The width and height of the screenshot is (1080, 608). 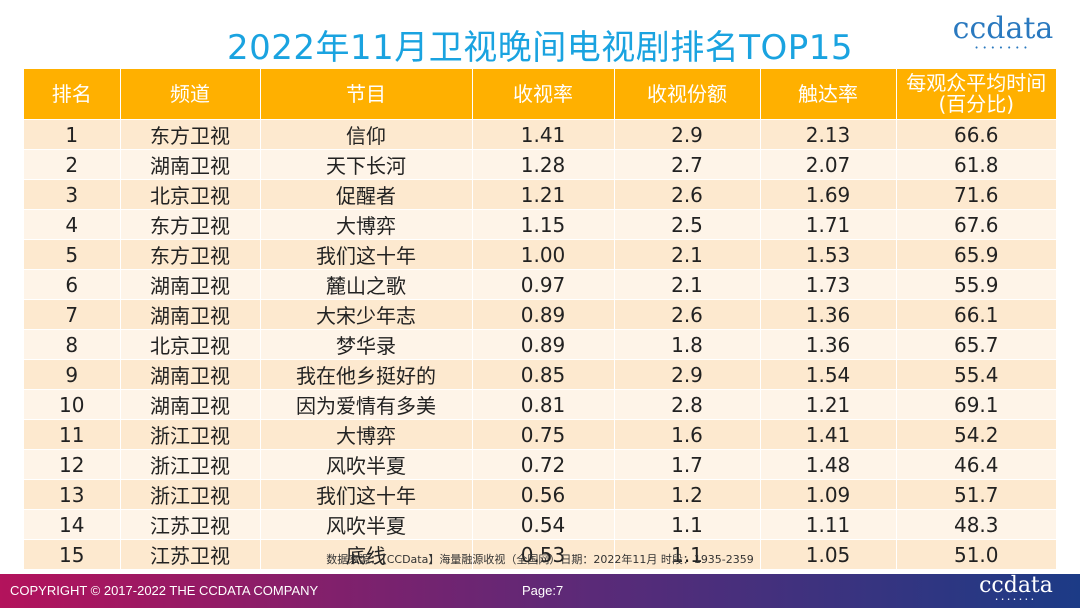 I want to click on cell-avg-time: 51.7, so click(x=976, y=494).